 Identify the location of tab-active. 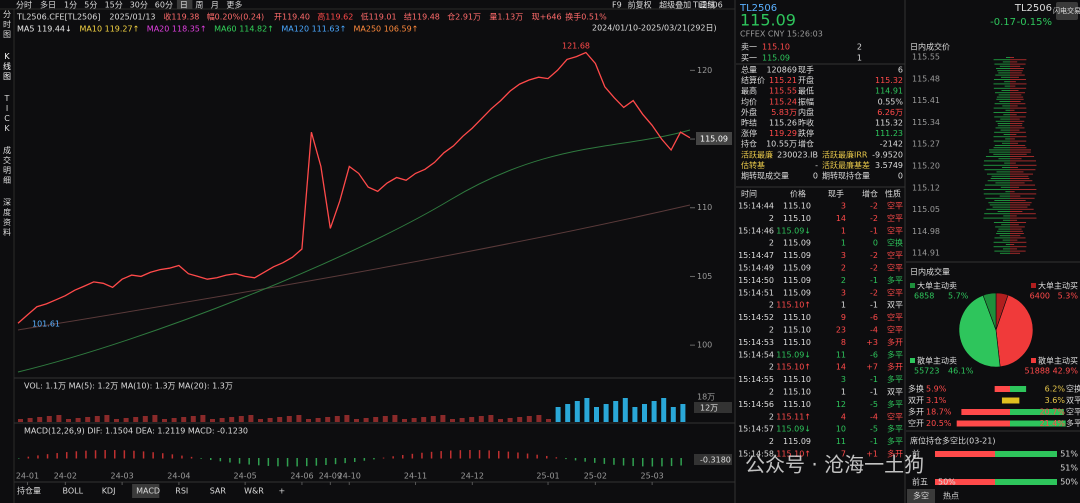
(146, 491).